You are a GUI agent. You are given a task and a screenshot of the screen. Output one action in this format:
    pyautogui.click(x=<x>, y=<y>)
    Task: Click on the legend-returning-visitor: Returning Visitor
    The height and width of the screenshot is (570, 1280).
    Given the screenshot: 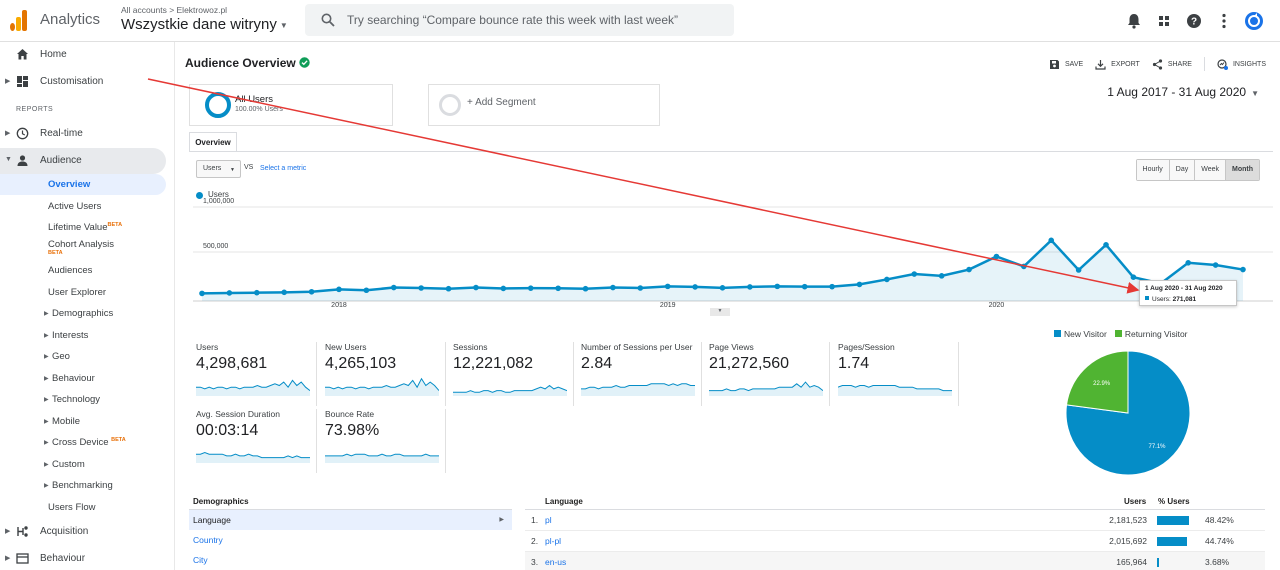 What is the action you would take?
    pyautogui.click(x=1151, y=334)
    